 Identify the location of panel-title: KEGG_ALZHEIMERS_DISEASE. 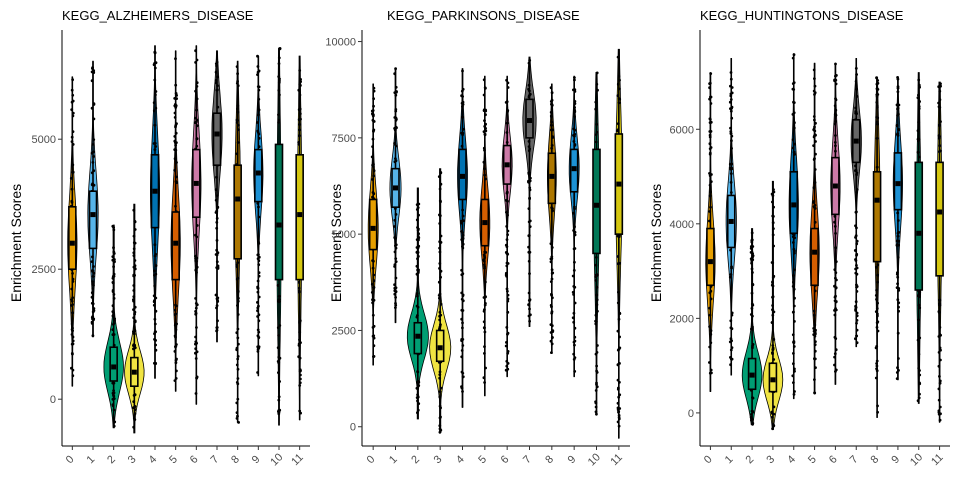
(158, 15).